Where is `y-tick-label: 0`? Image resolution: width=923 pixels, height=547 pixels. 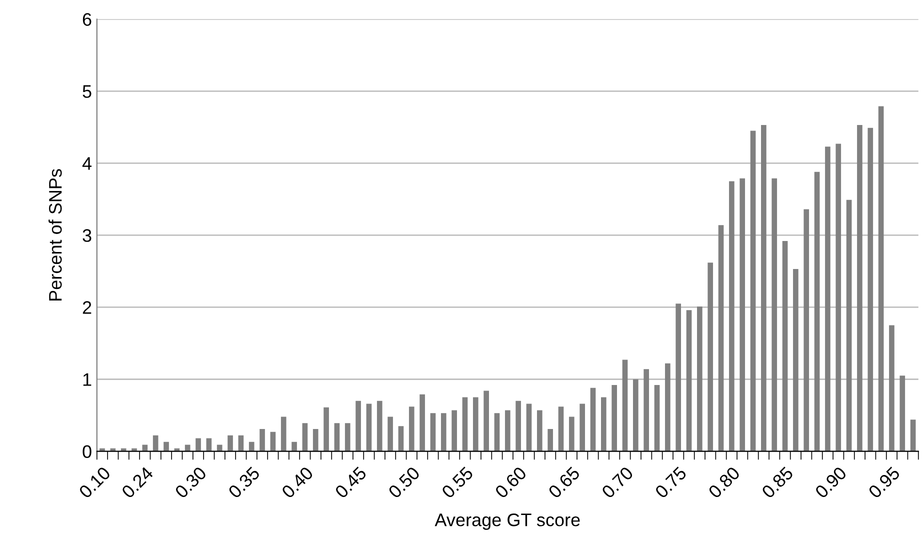
y-tick-label: 0 is located at coordinates (87, 451).